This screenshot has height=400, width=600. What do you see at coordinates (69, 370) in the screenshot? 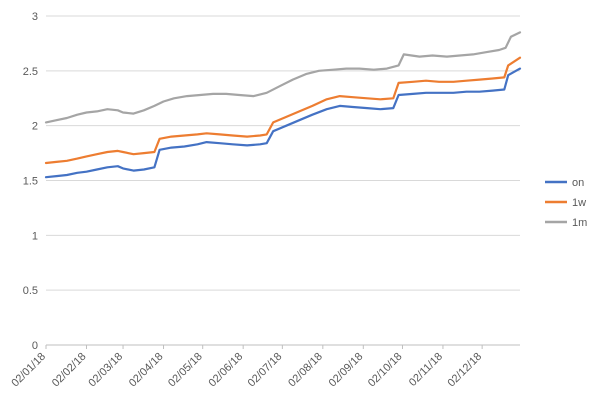
I see `x-tick-label: 02/02/18` at bounding box center [69, 370].